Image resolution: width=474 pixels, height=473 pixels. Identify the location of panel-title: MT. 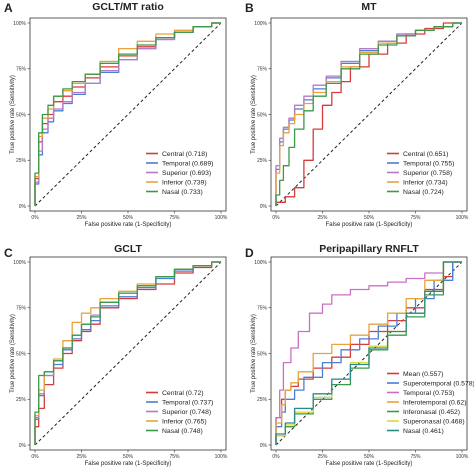
(369, 7).